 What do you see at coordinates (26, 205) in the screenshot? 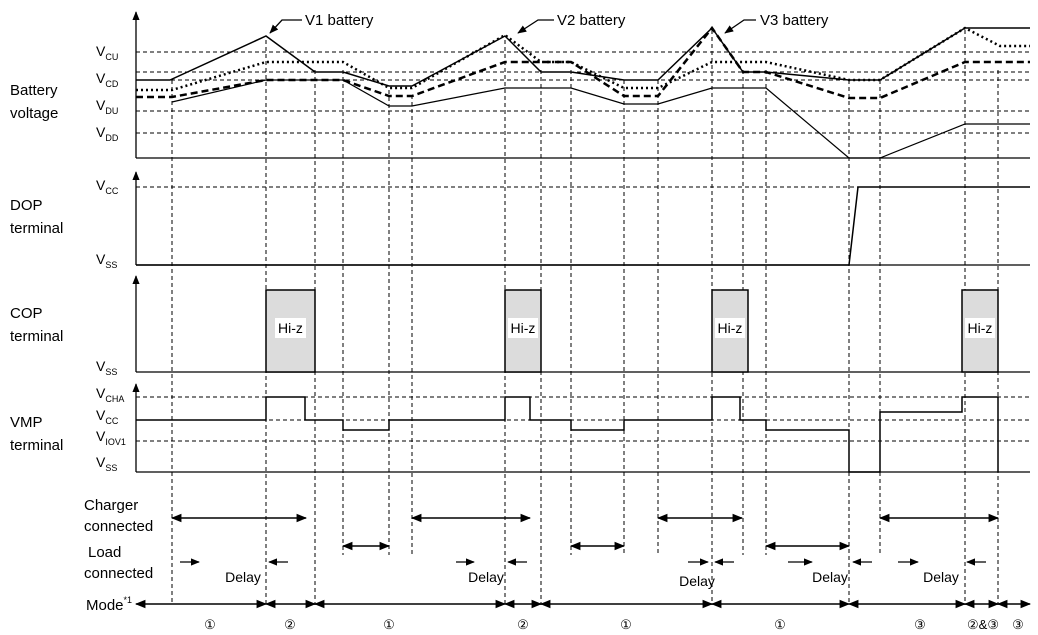
I see `dop-terminal-label-1: DOP` at bounding box center [26, 205].